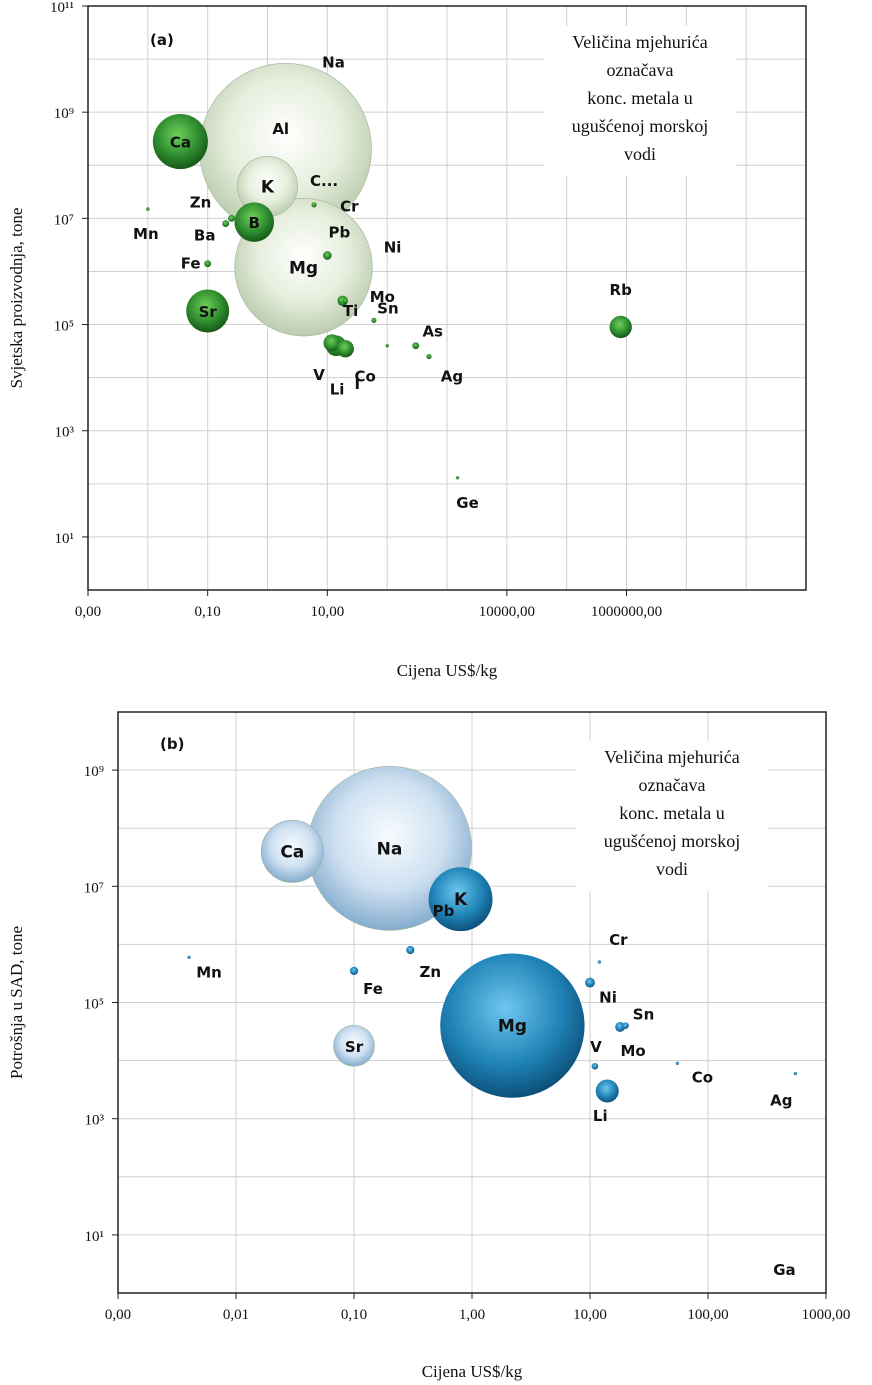 This screenshot has height=1385, width=872. I want to click on panel-tag: (b), so click(172, 744).